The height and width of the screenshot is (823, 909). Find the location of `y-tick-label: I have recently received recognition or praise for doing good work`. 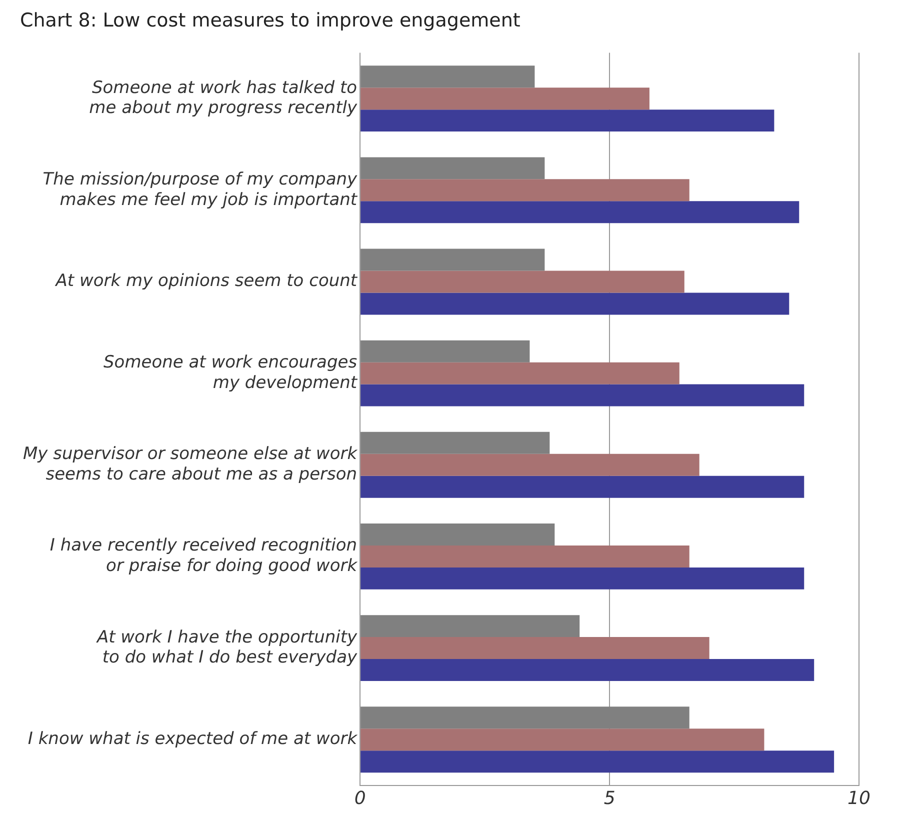

y-tick-label: I have recently received recognition or praise for doing good work is located at coordinates (204, 556).